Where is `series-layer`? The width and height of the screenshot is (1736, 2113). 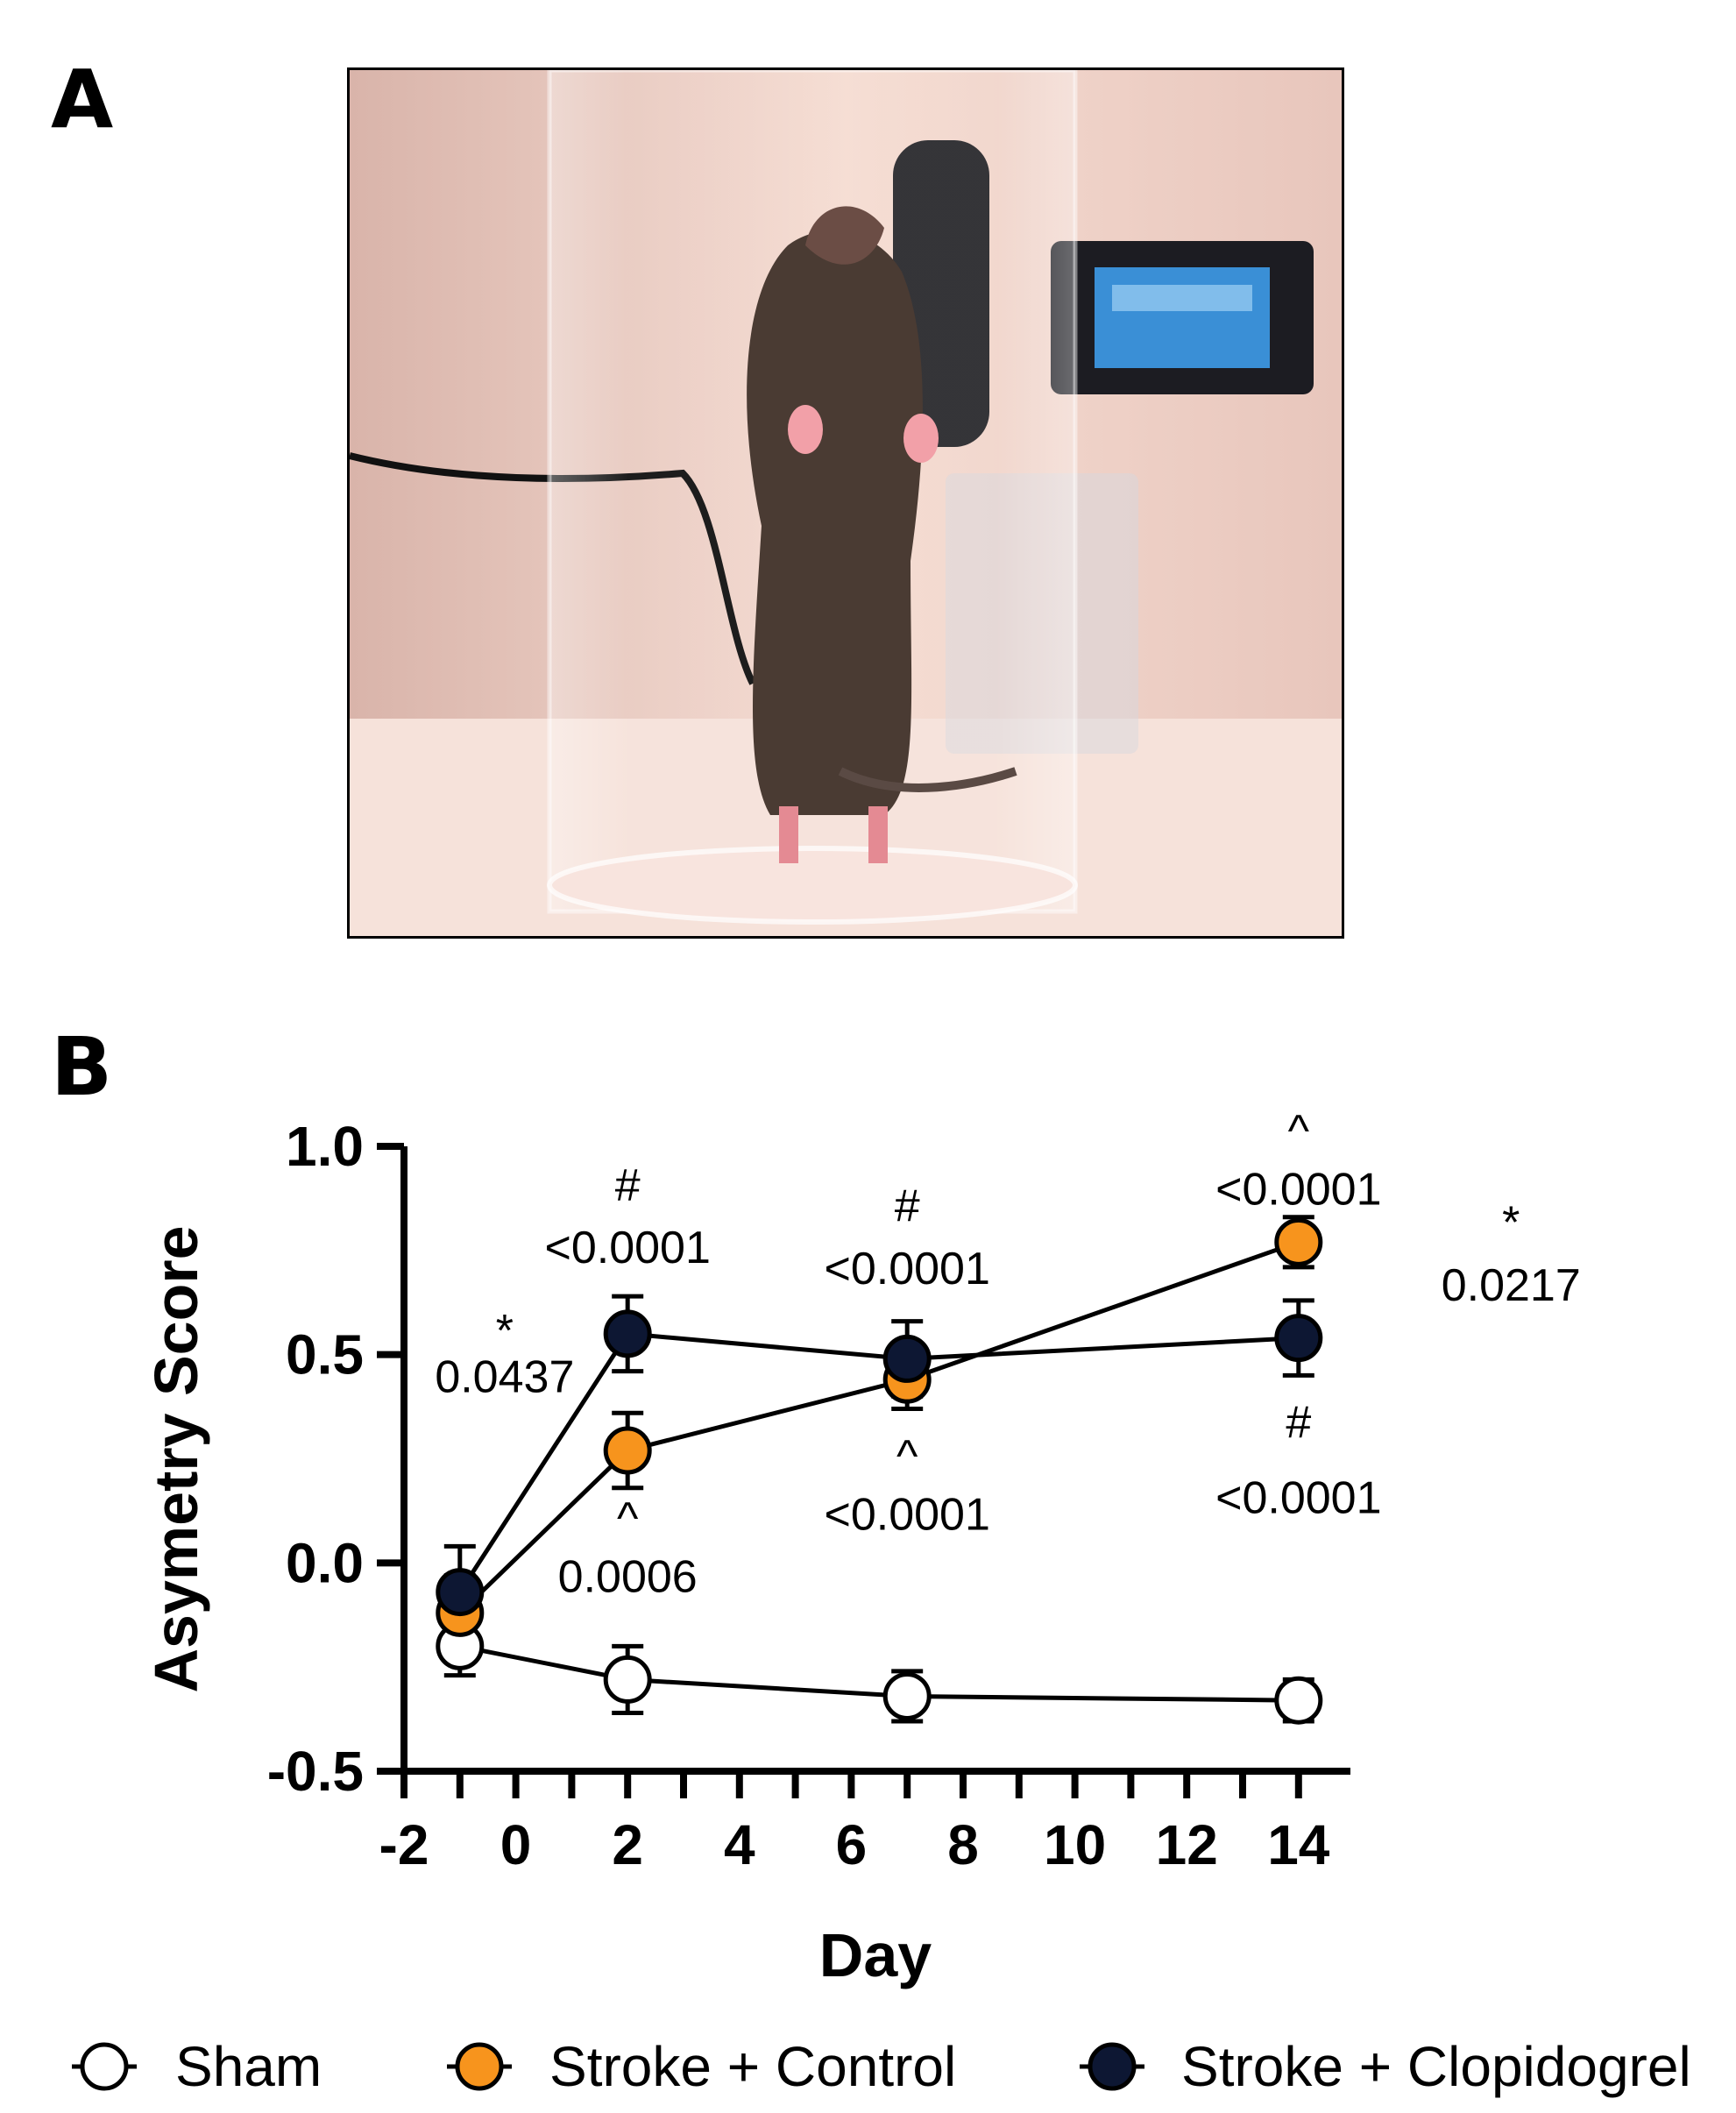 series-layer is located at coordinates (879, 1470).